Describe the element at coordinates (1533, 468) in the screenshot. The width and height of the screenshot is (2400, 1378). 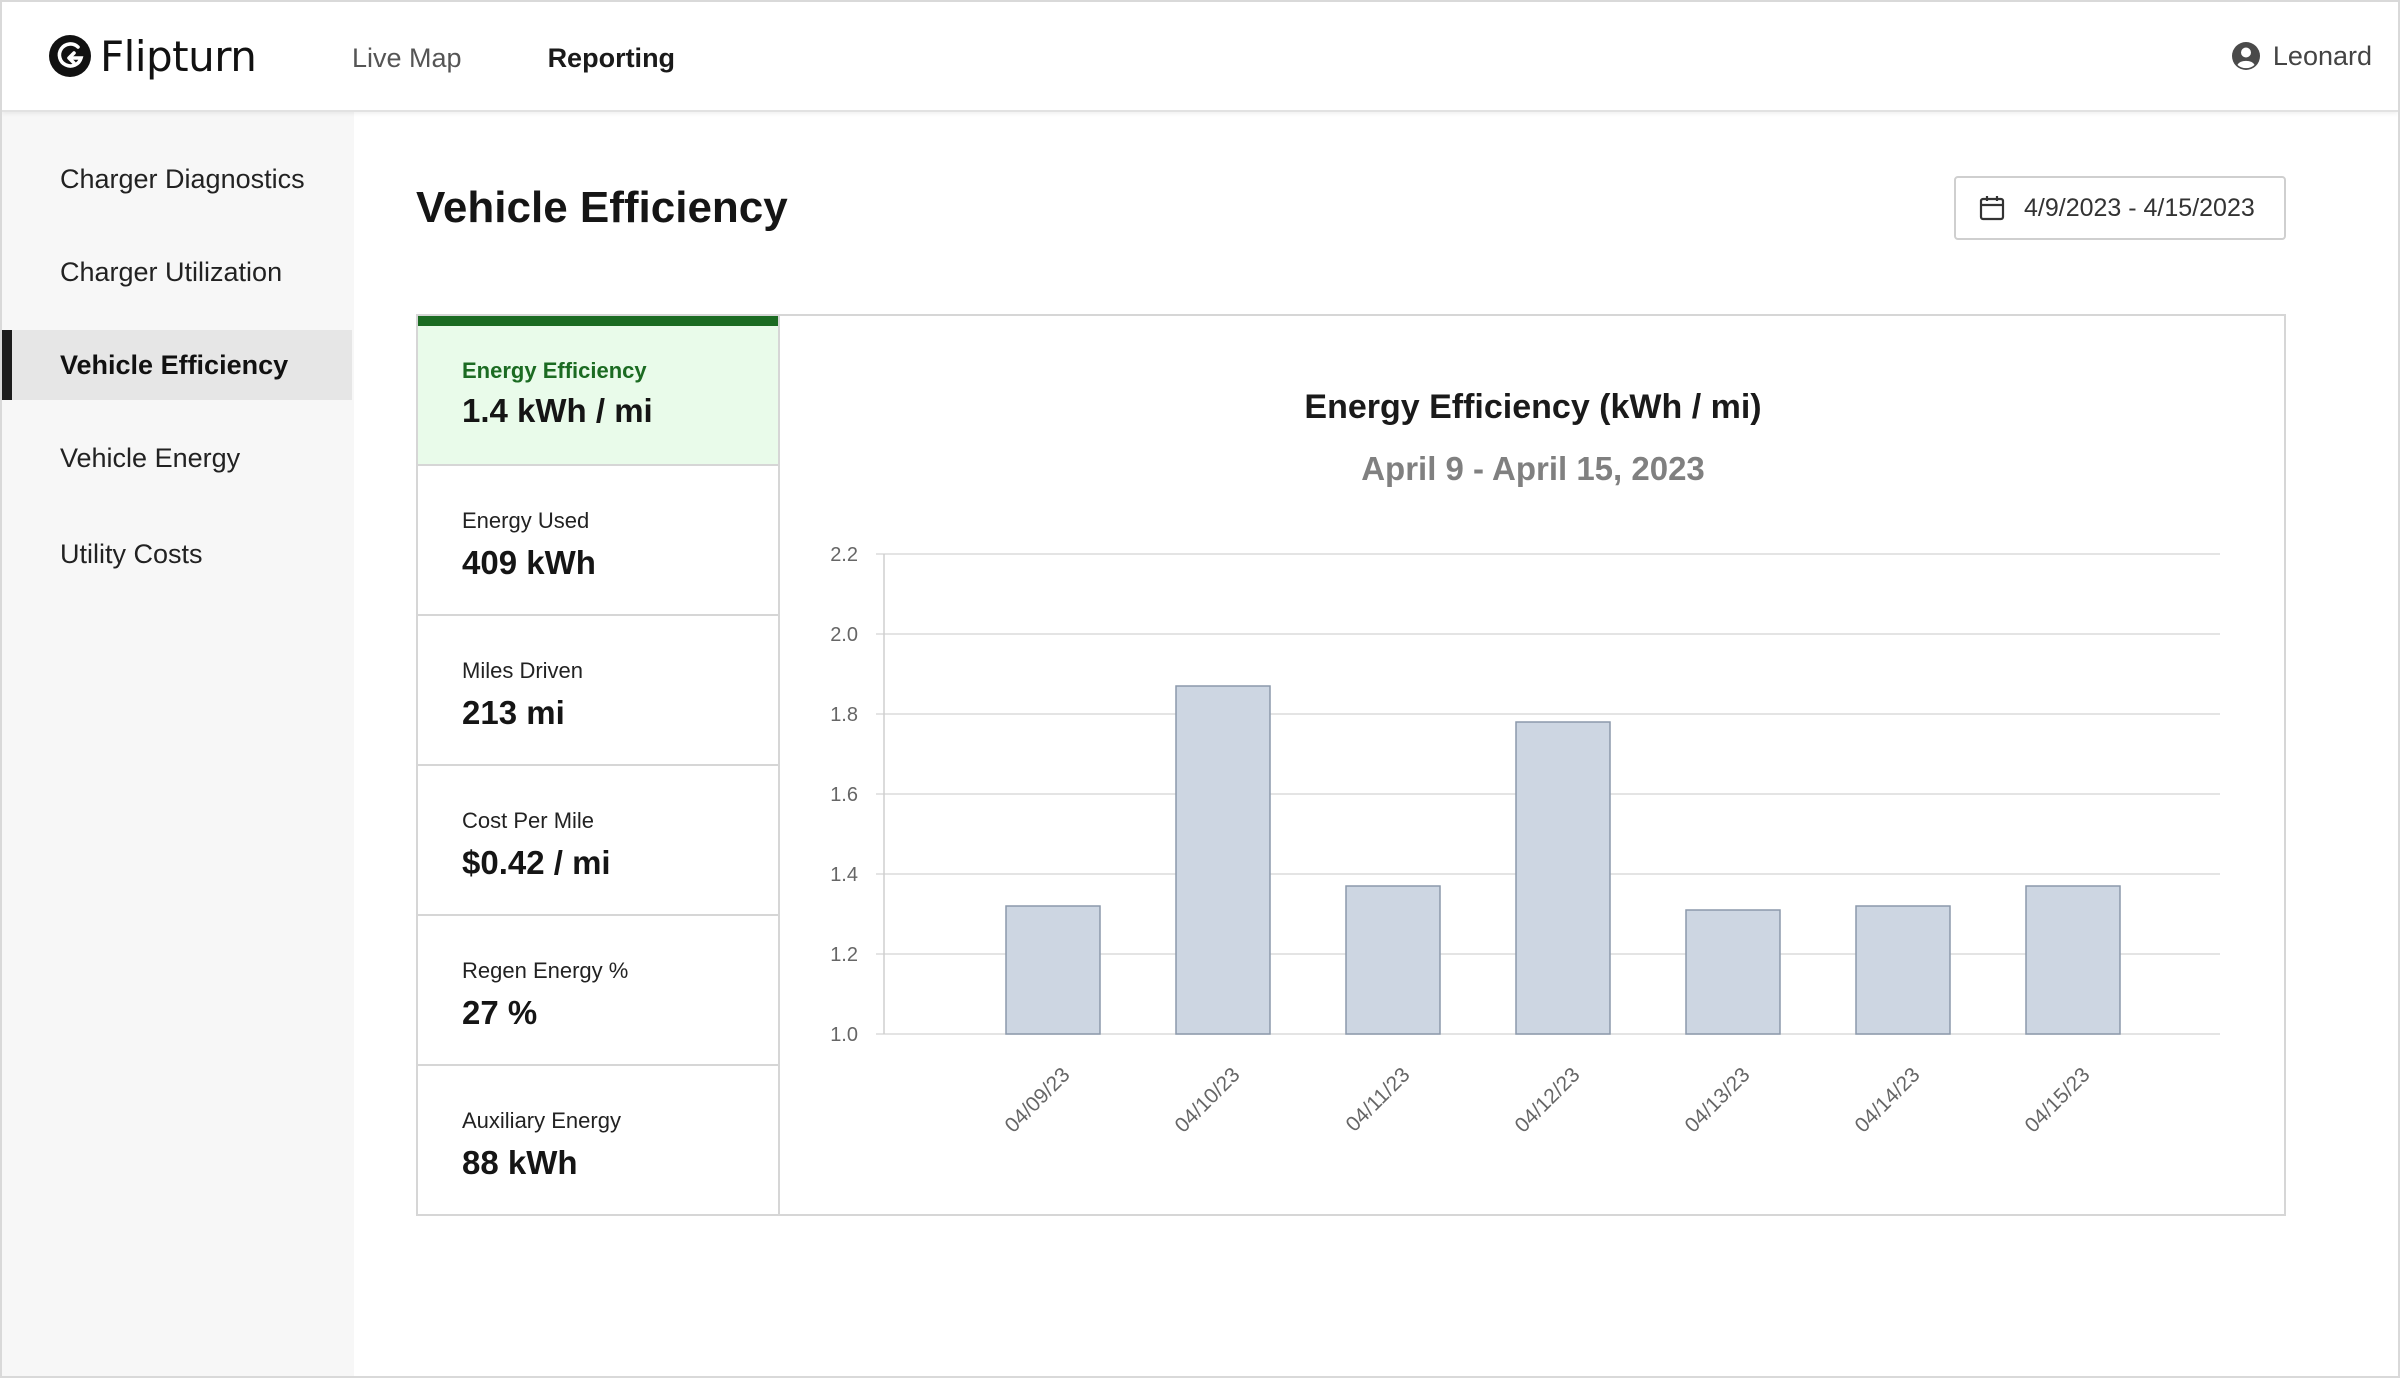
I see `chart-subtitle: April 9 - April 15, 2023` at that location.